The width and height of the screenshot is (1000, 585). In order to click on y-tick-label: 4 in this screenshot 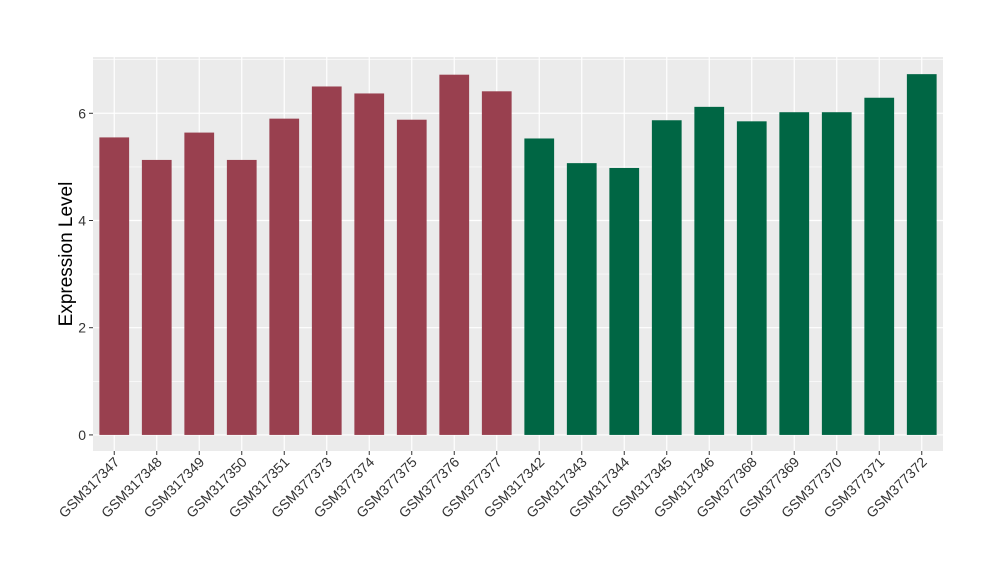, I will do `click(82, 220)`.